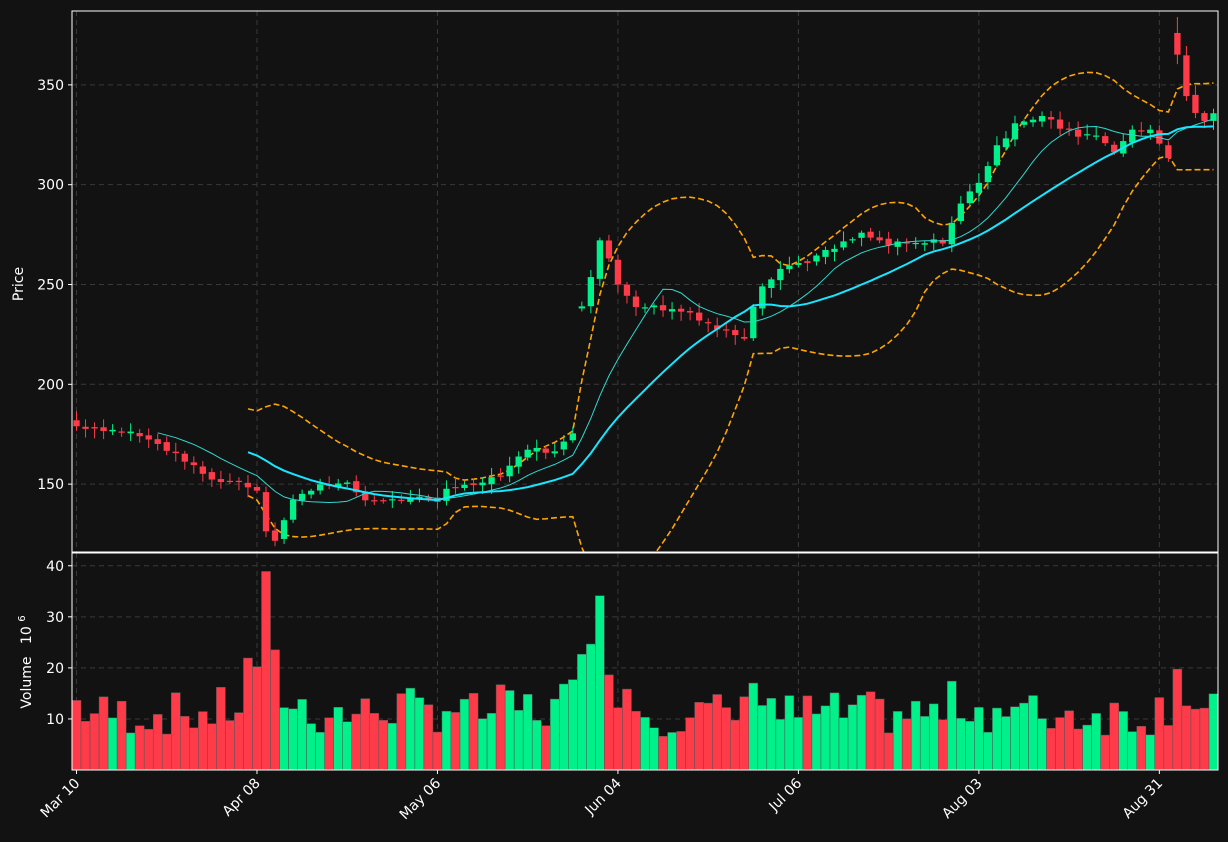 This screenshot has width=1228, height=842. Describe the element at coordinates (50, 86) in the screenshot. I see `price-tick-label: 350` at that location.